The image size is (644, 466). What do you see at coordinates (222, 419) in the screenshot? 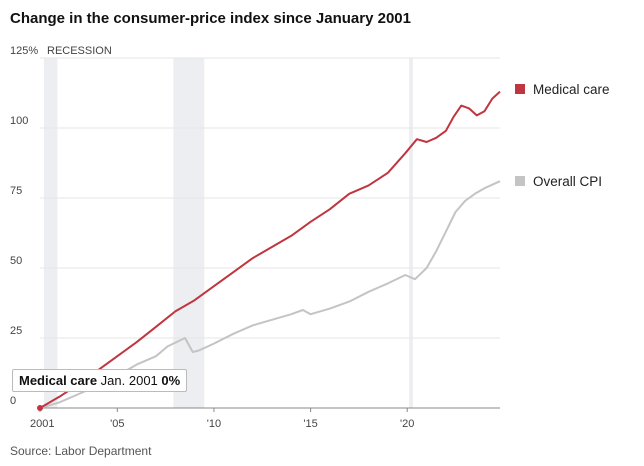
I see `x-axis-tick-labels: 2001 '05 '10 '15 '20` at bounding box center [222, 419].